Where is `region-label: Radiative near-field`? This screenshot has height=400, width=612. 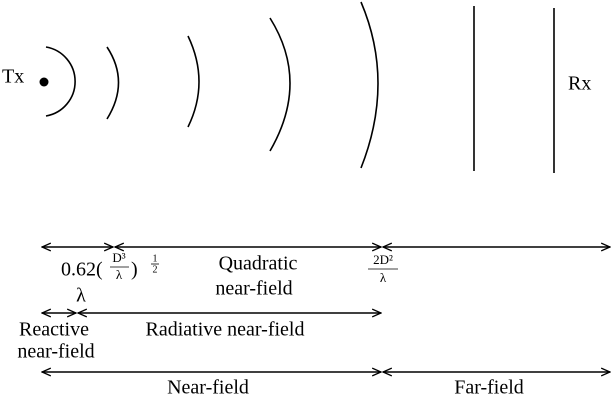
region-label: Radiative near-field is located at coordinates (225, 330).